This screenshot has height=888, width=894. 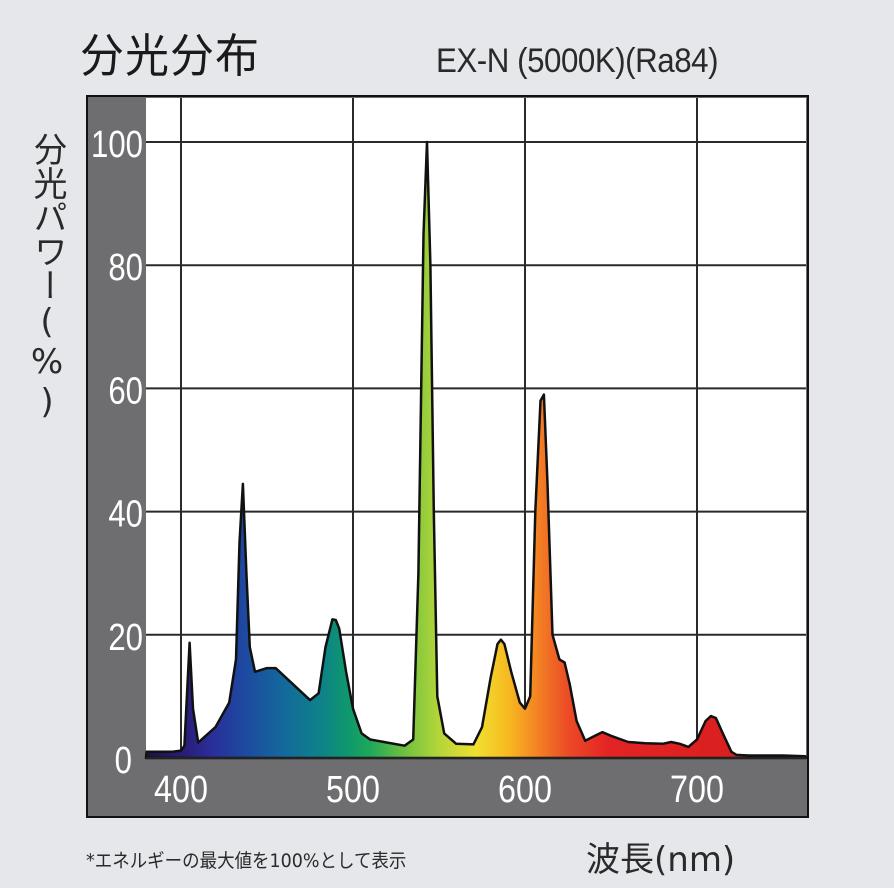 What do you see at coordinates (117, 453) in the screenshot?
I see `y-tick-labels: 0 20 40 60 80 100` at bounding box center [117, 453].